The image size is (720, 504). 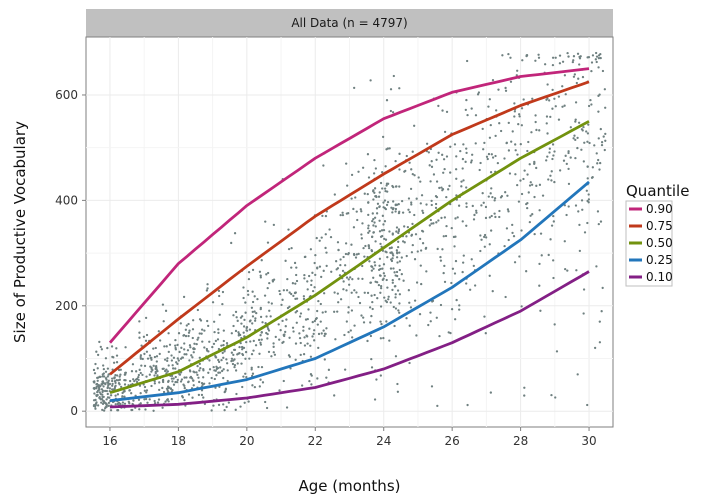 What do you see at coordinates (659, 243) in the screenshot?
I see `legend-label-0.50: 0.50` at bounding box center [659, 243].